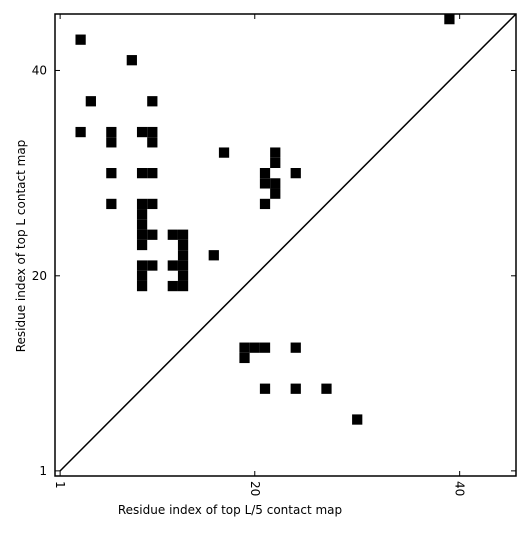  I want to click on x-axis-label: Residue index of top L/5 contact map, so click(230, 510).